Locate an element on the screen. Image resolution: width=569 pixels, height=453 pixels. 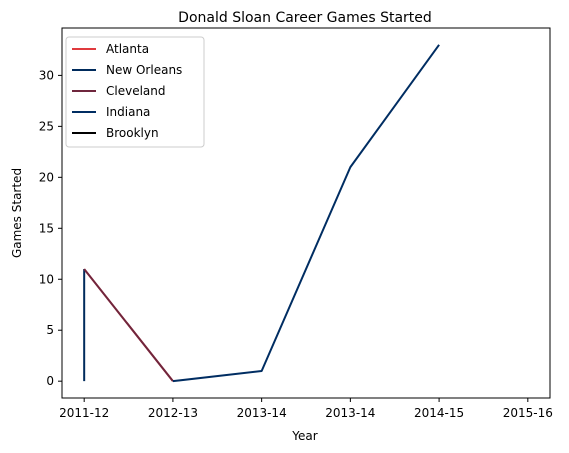
x-tick-label: 2015-16 is located at coordinates (528, 413).